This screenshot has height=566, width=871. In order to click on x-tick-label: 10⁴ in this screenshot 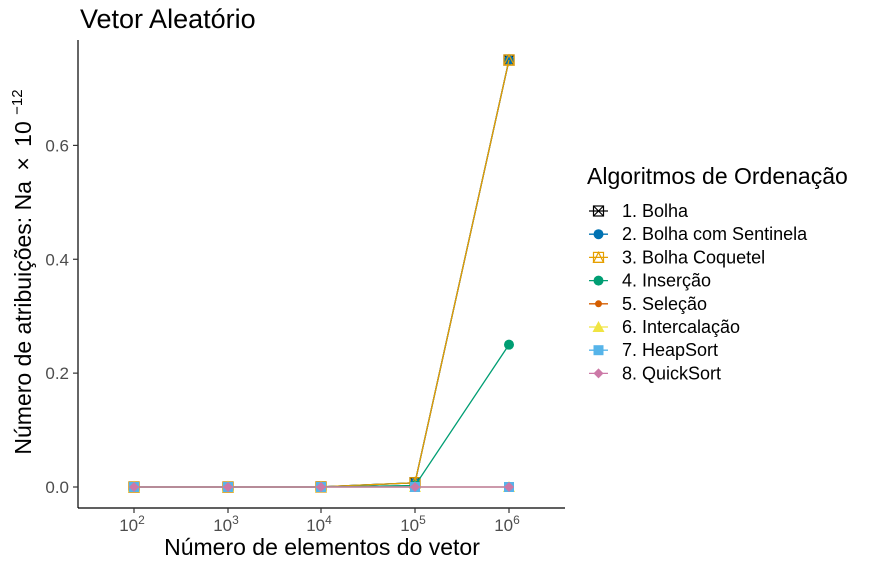, I will do `click(319, 524)`.